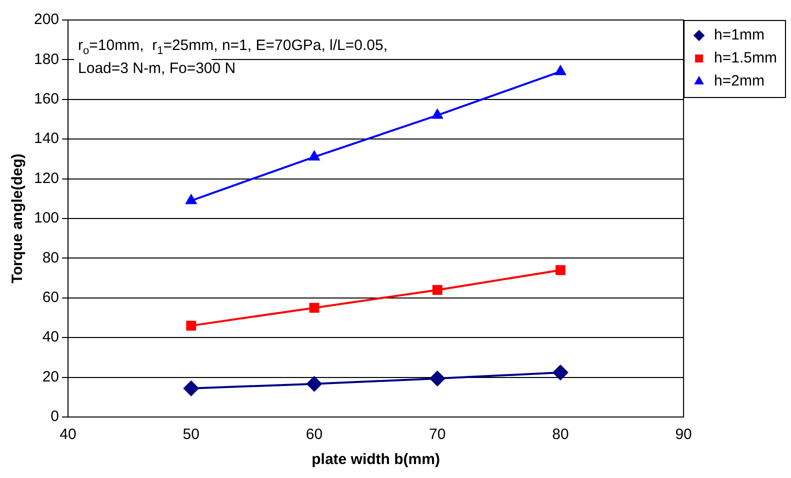 Image resolution: width=791 pixels, height=478 pixels. Describe the element at coordinates (47, 139) in the screenshot. I see `y-tick-label: 140` at that location.